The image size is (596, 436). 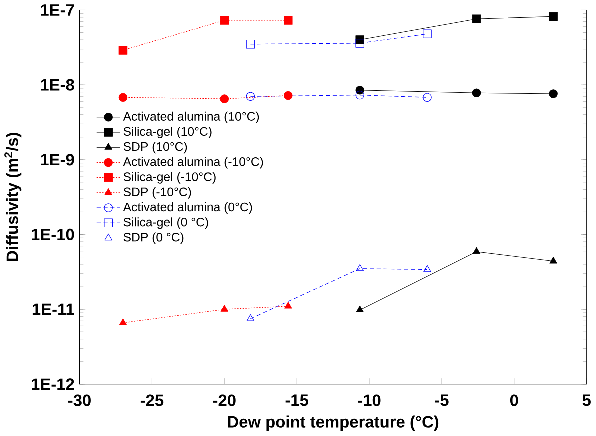 I want to click on y-tick-label: 1E-11, so click(x=53, y=310).